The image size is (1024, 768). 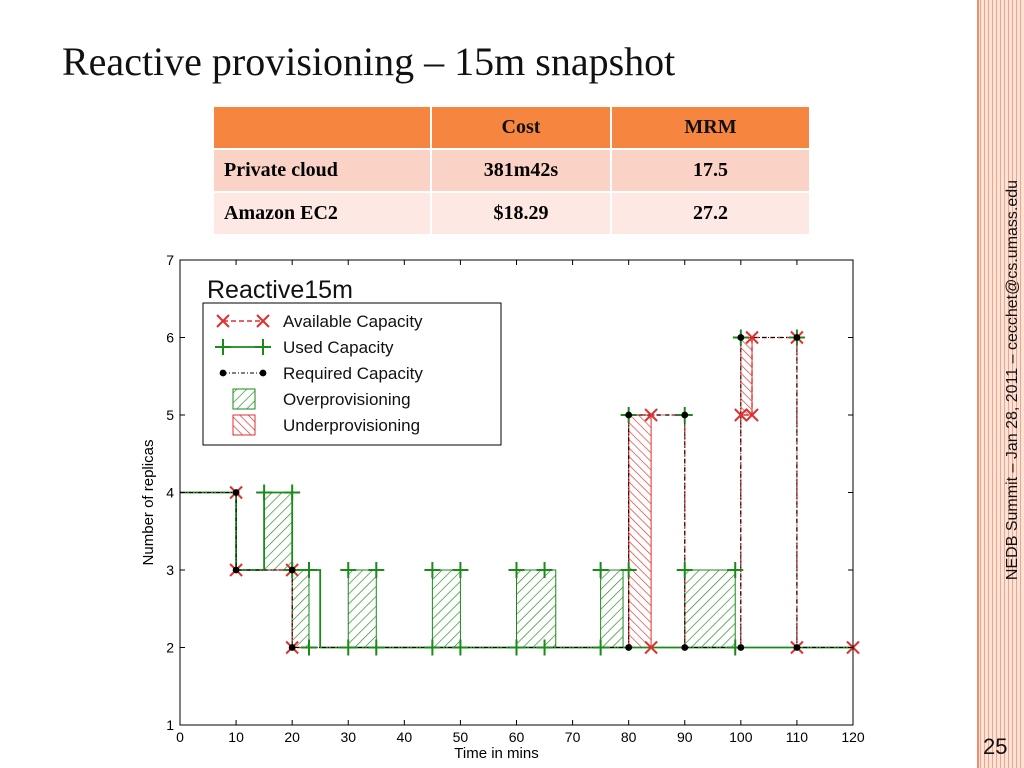 I want to click on table-header-mrm: MRM, so click(x=710, y=127).